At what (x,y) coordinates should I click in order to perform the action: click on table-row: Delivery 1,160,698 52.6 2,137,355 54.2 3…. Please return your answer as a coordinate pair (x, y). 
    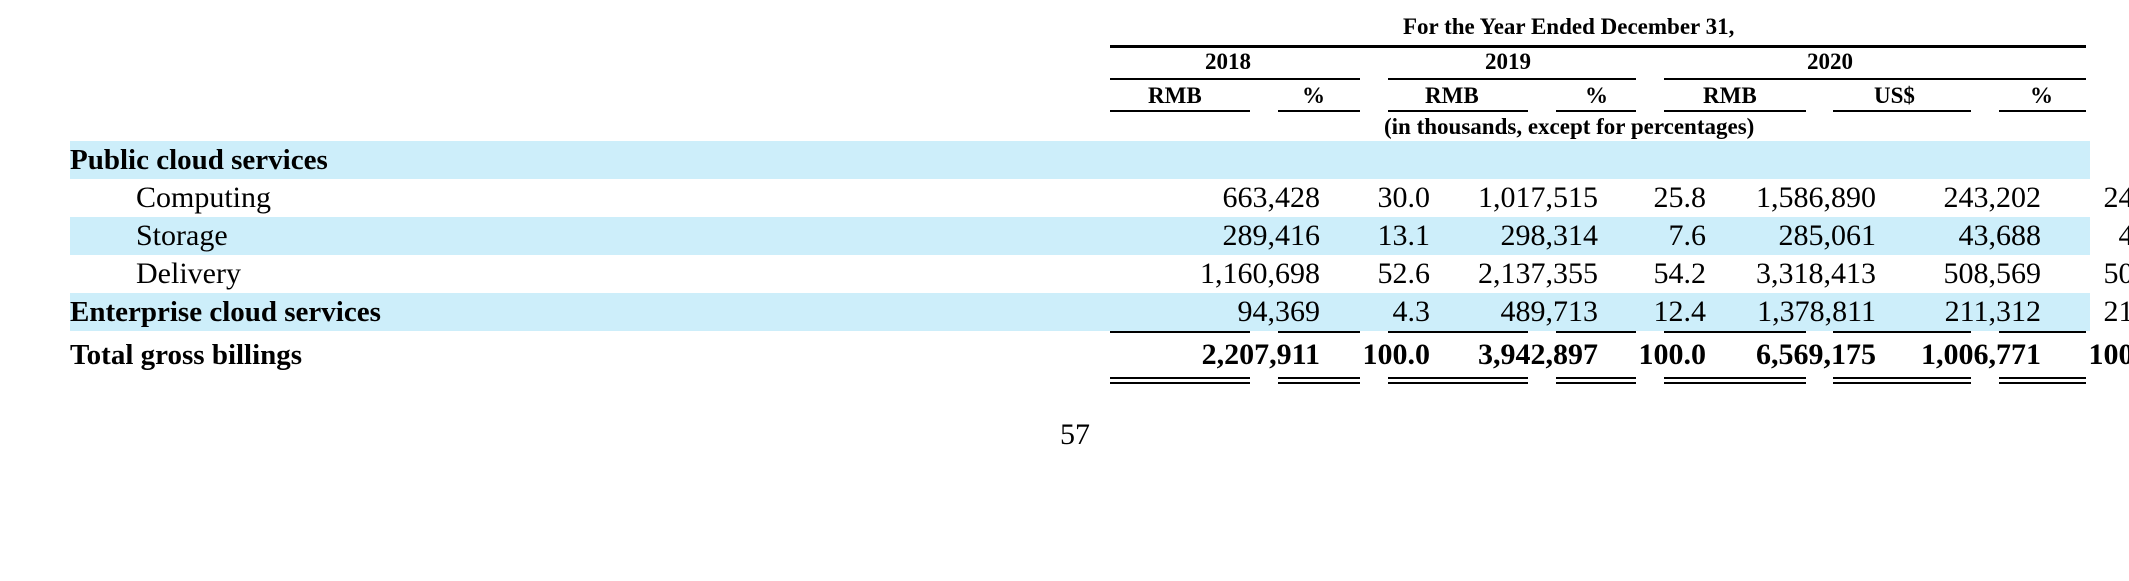
    Looking at the image, I should click on (1099, 274).